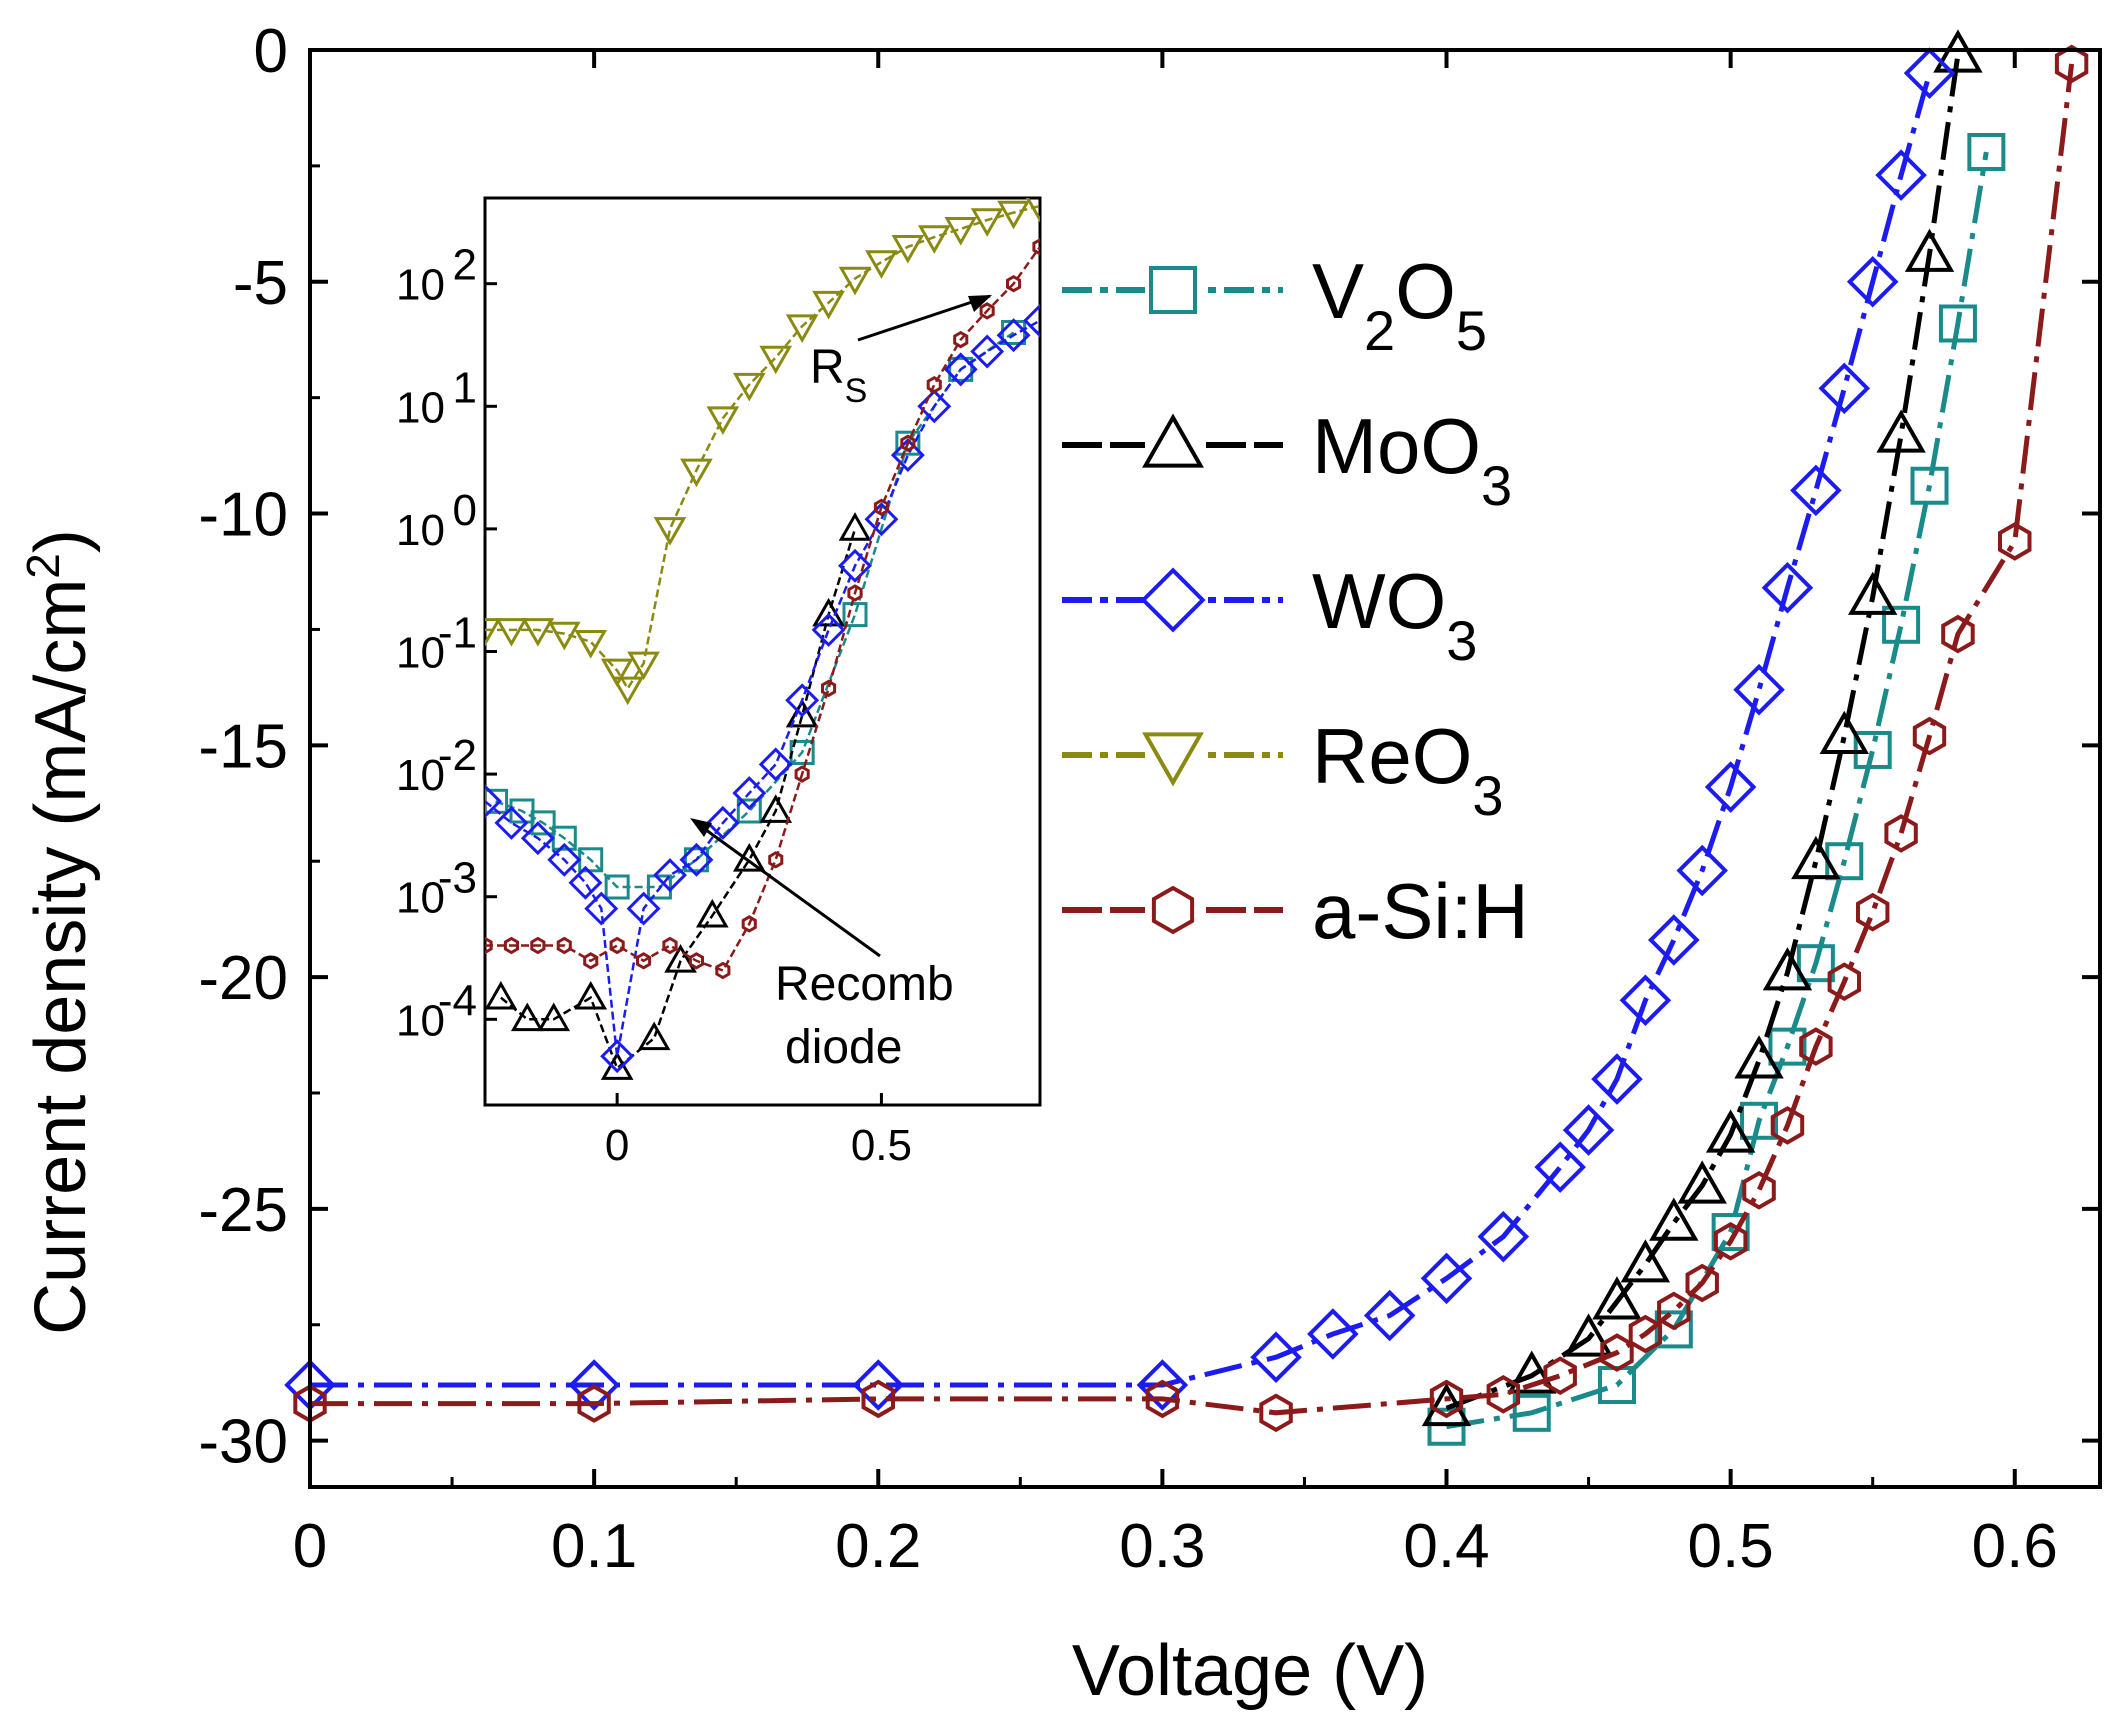  Describe the element at coordinates (594, 1546) in the screenshot. I see `x-tick-label: 0.1` at that location.